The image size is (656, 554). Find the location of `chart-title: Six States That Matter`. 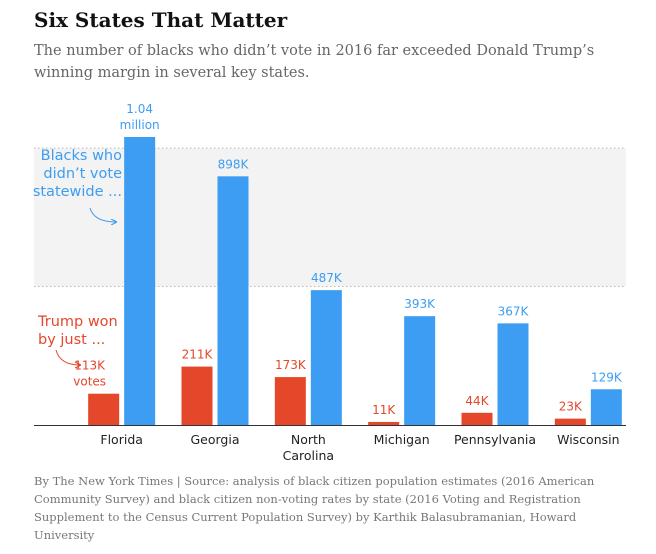

chart-title: Six States That Matter is located at coordinates (161, 20).